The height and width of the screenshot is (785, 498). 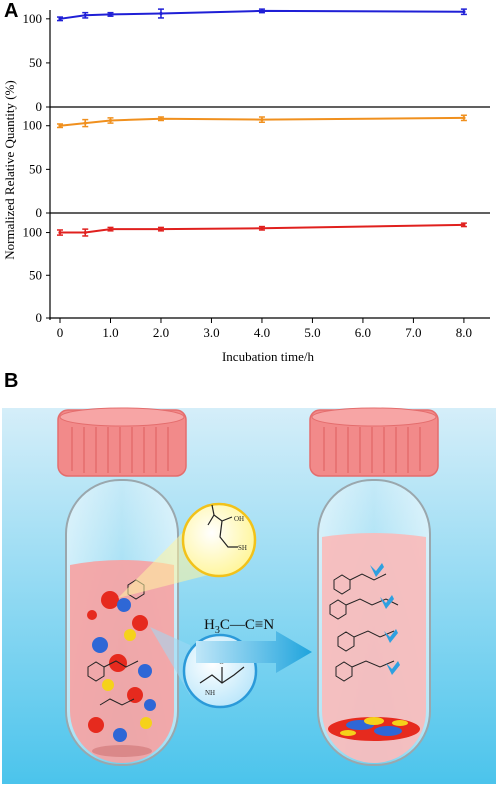 I want to click on x-tick-label: 0, so click(x=60, y=332).